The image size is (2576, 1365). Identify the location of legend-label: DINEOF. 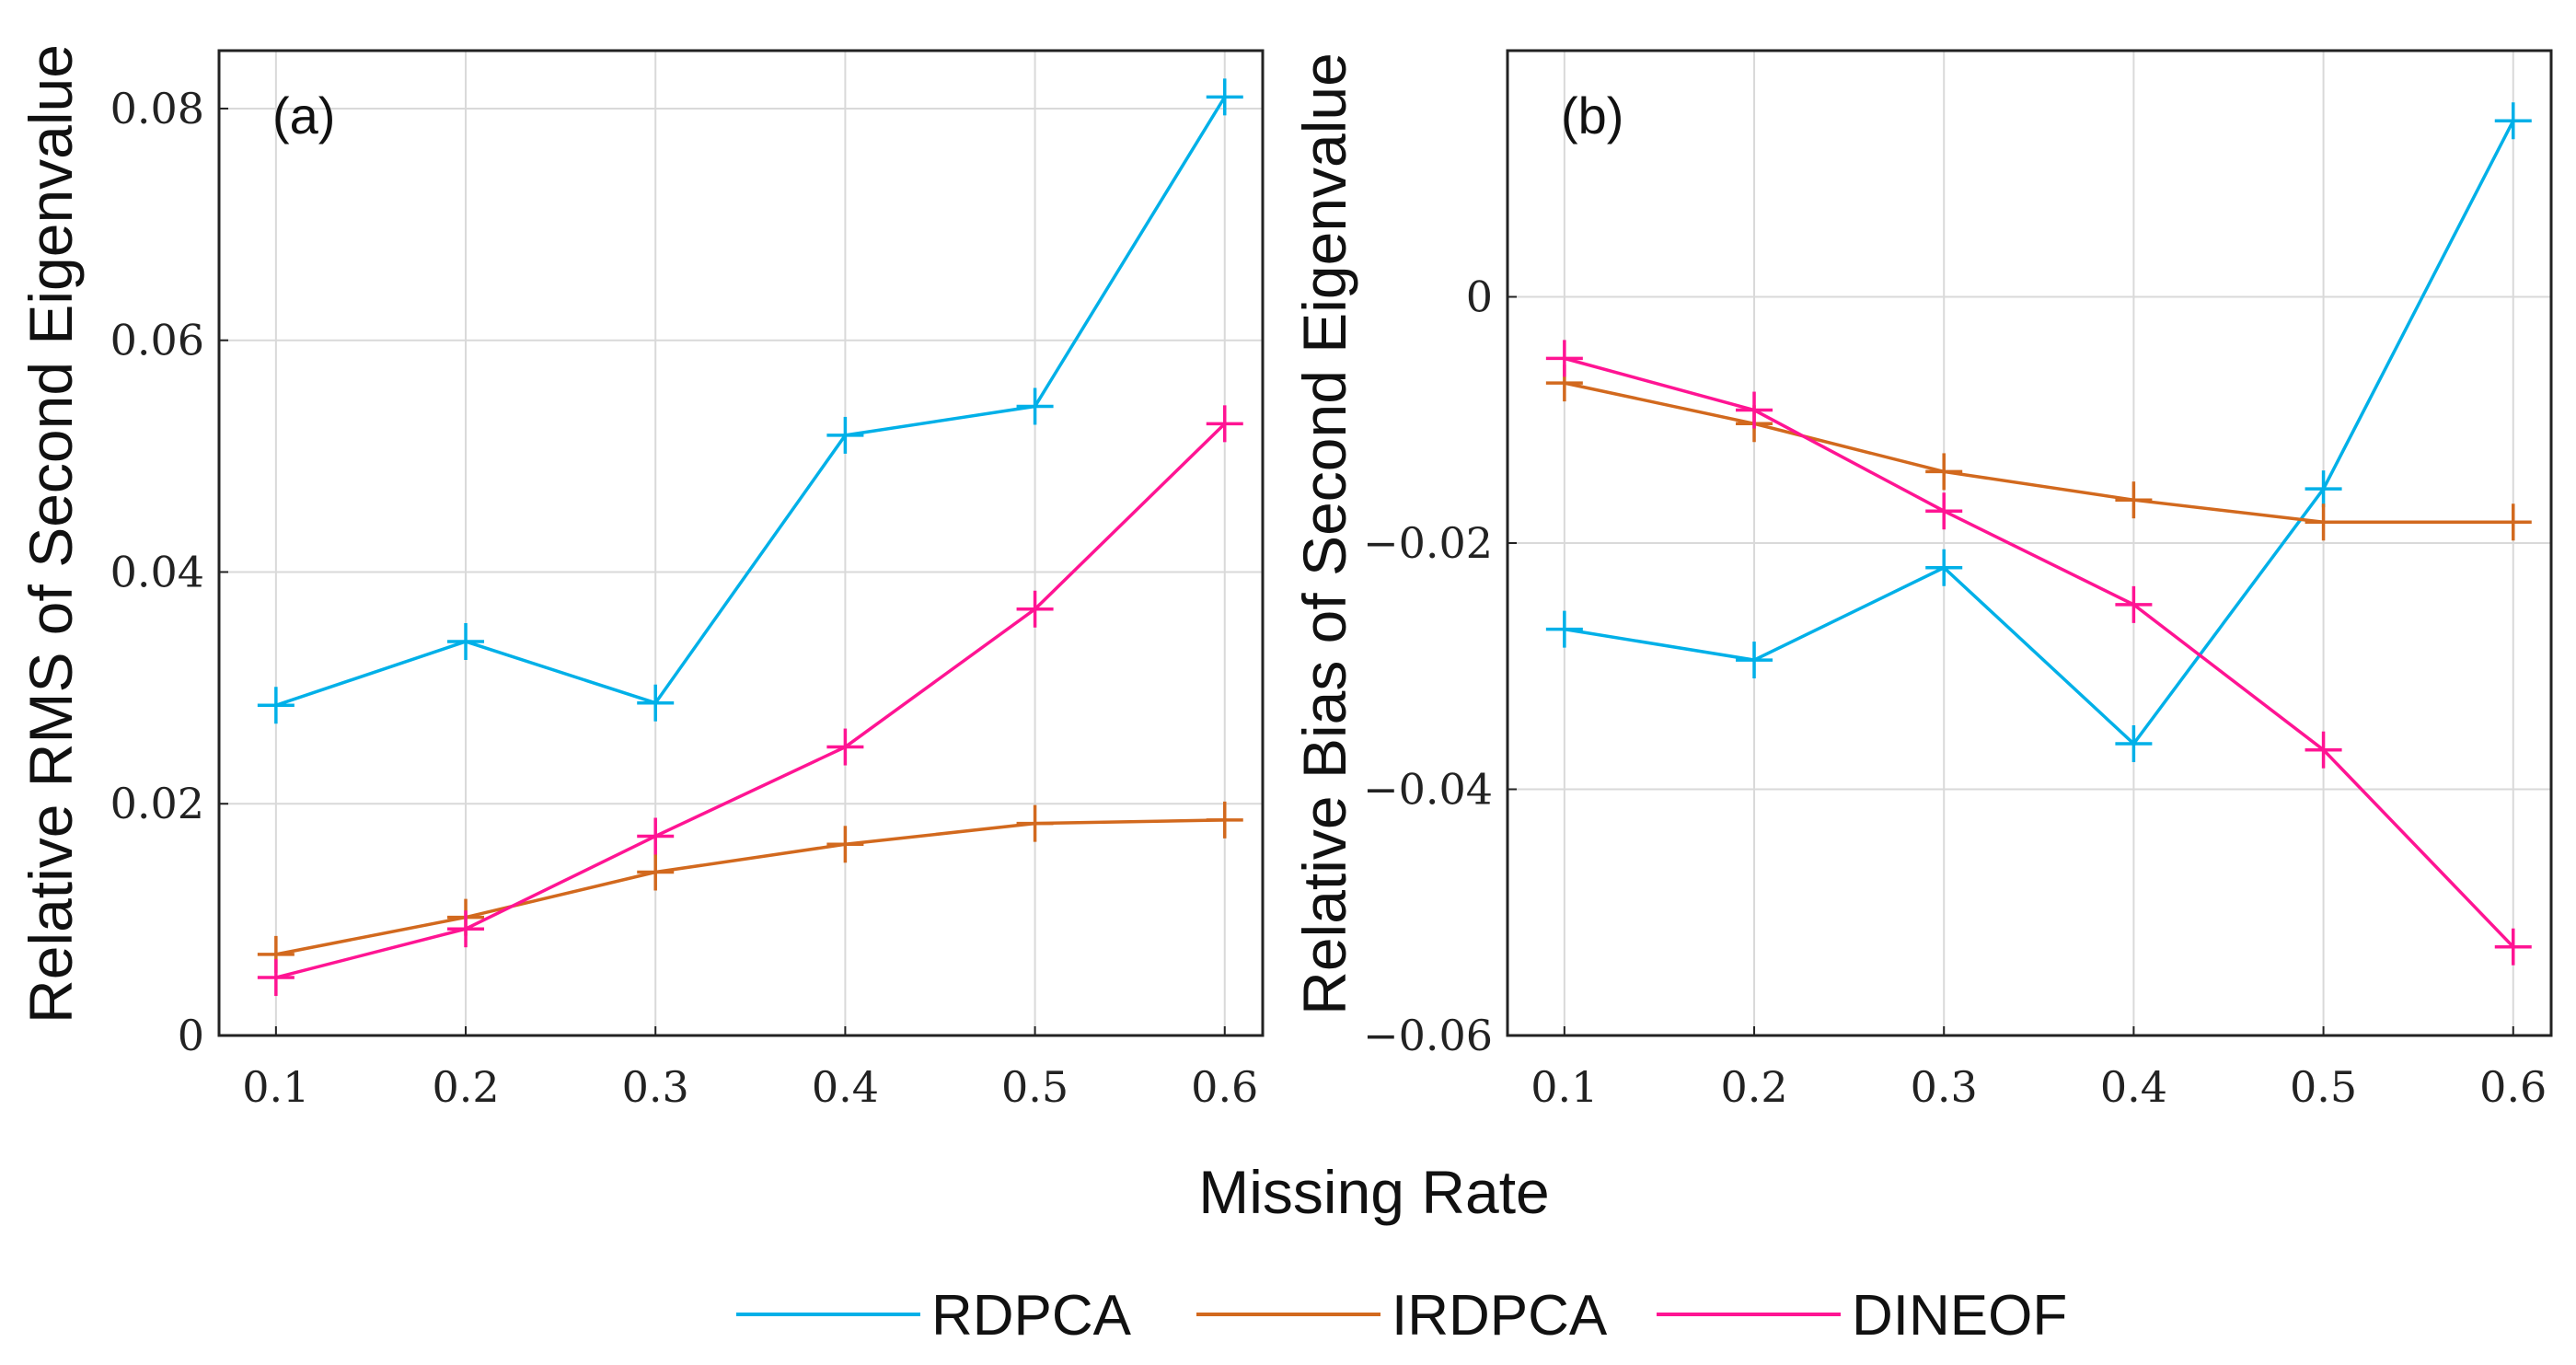
(1960, 1316).